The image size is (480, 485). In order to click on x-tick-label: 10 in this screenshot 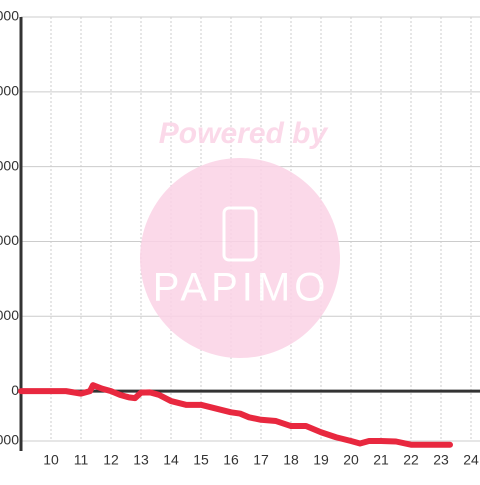, I will do `click(51, 460)`.